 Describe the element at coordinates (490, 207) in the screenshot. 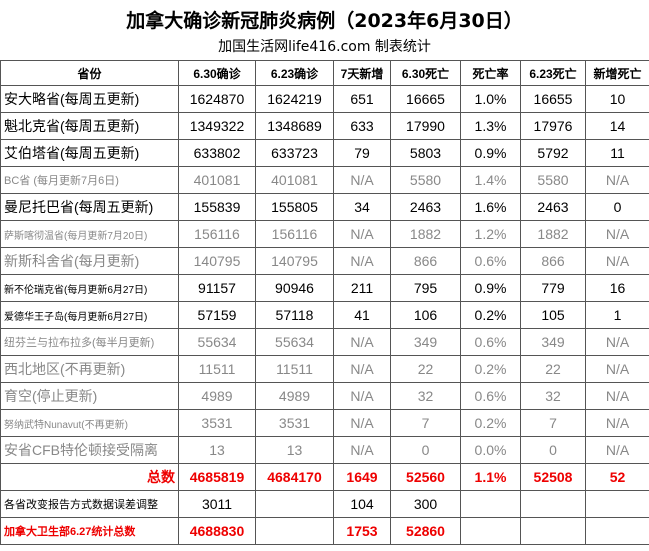

I see `table-cell: 1.6%` at that location.